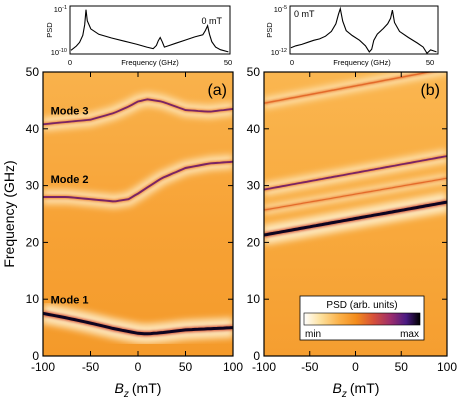 This screenshot has height=403, width=469. I want to click on inset-b-ytick-top: 10-5, so click(280, 9).